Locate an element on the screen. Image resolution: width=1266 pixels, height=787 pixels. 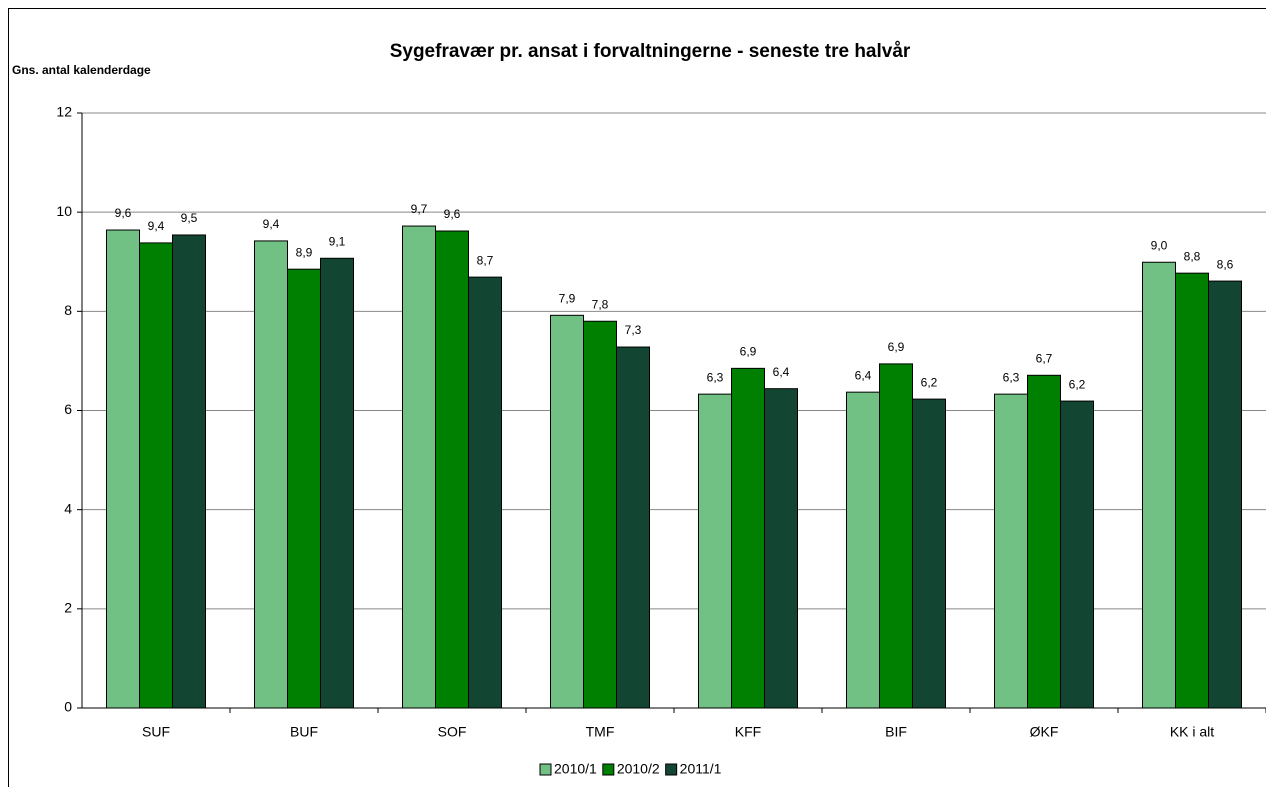
value-label: 8,6 is located at coordinates (1225, 264).